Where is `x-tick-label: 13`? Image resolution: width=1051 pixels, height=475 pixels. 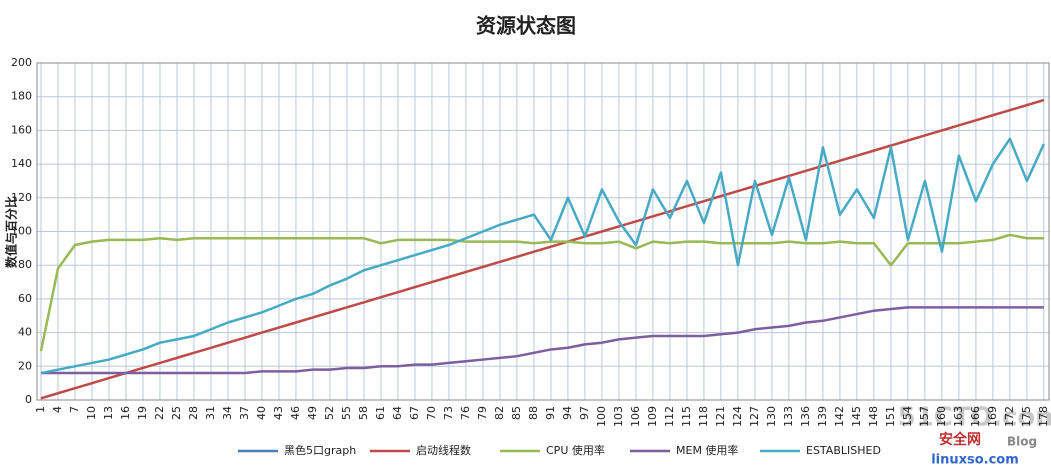 x-tick-label: 13 is located at coordinates (108, 413).